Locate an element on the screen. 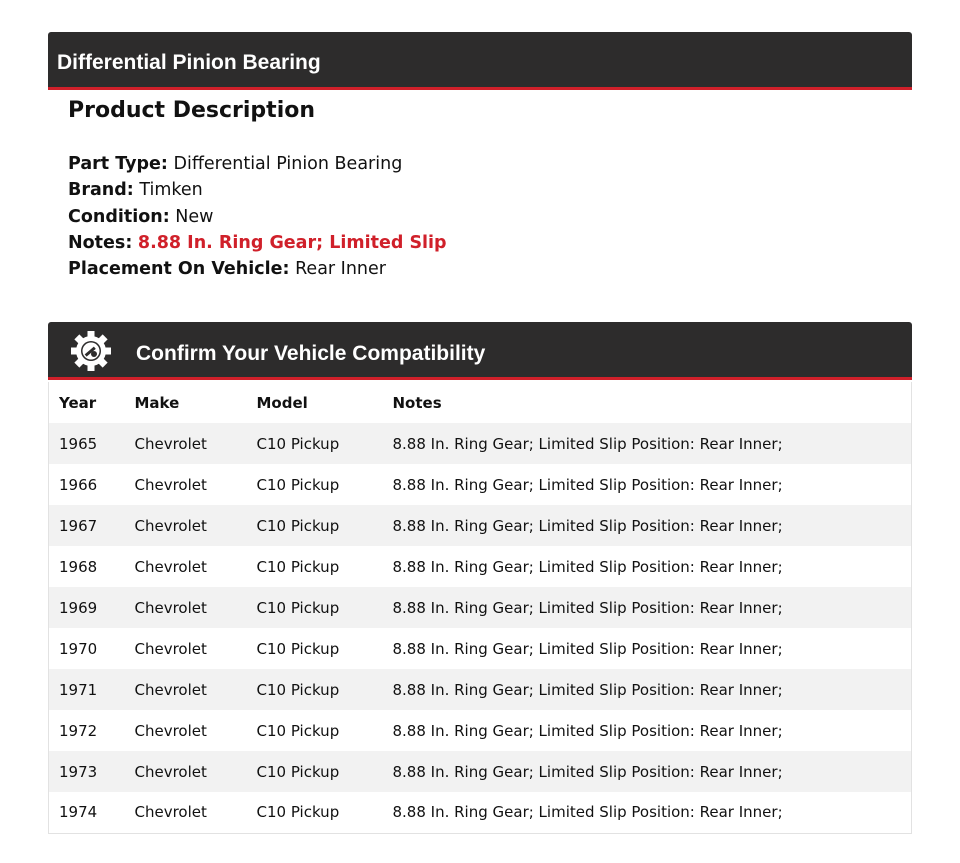 The image size is (960, 863). description-field: Notes: 8.88 In. Ring Gear; Limited Slip is located at coordinates (257, 243).